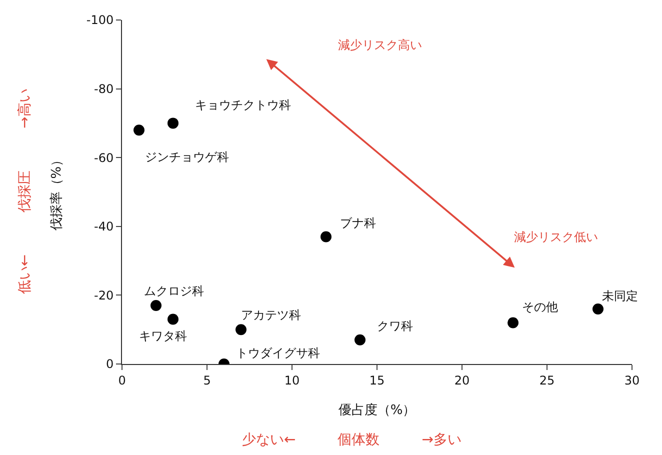 This screenshot has height=455, width=662. What do you see at coordinates (271, 315) in the screenshot?
I see `annotation: アカテツ科` at bounding box center [271, 315].